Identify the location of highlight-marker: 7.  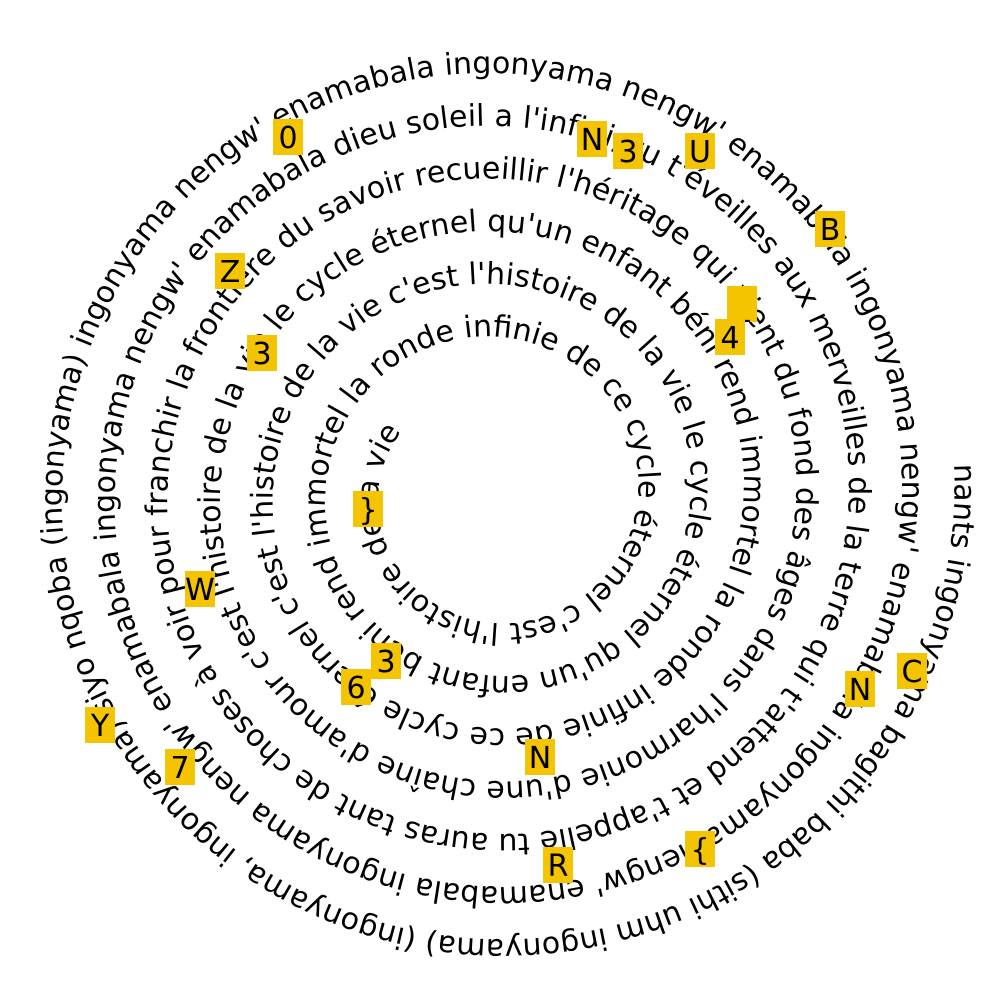
(180, 767).